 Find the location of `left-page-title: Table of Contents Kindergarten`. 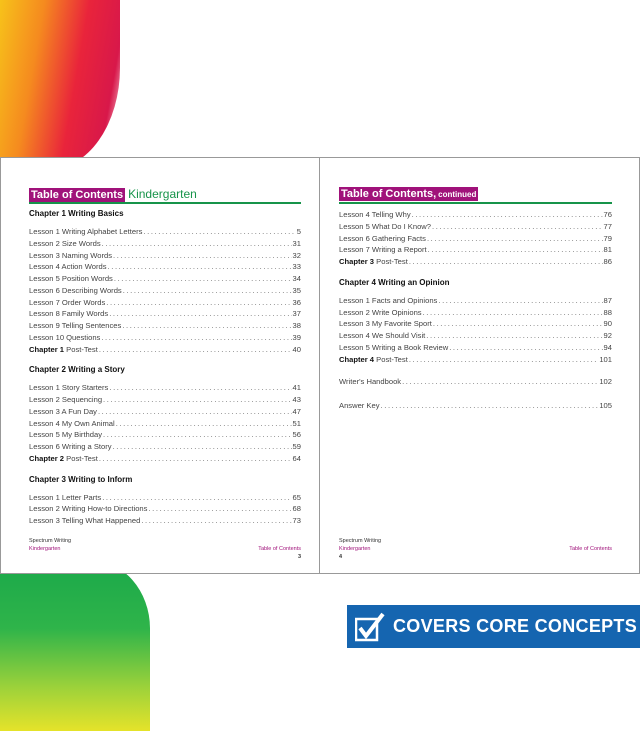

left-page-title: Table of Contents Kindergarten is located at coordinates (113, 194).